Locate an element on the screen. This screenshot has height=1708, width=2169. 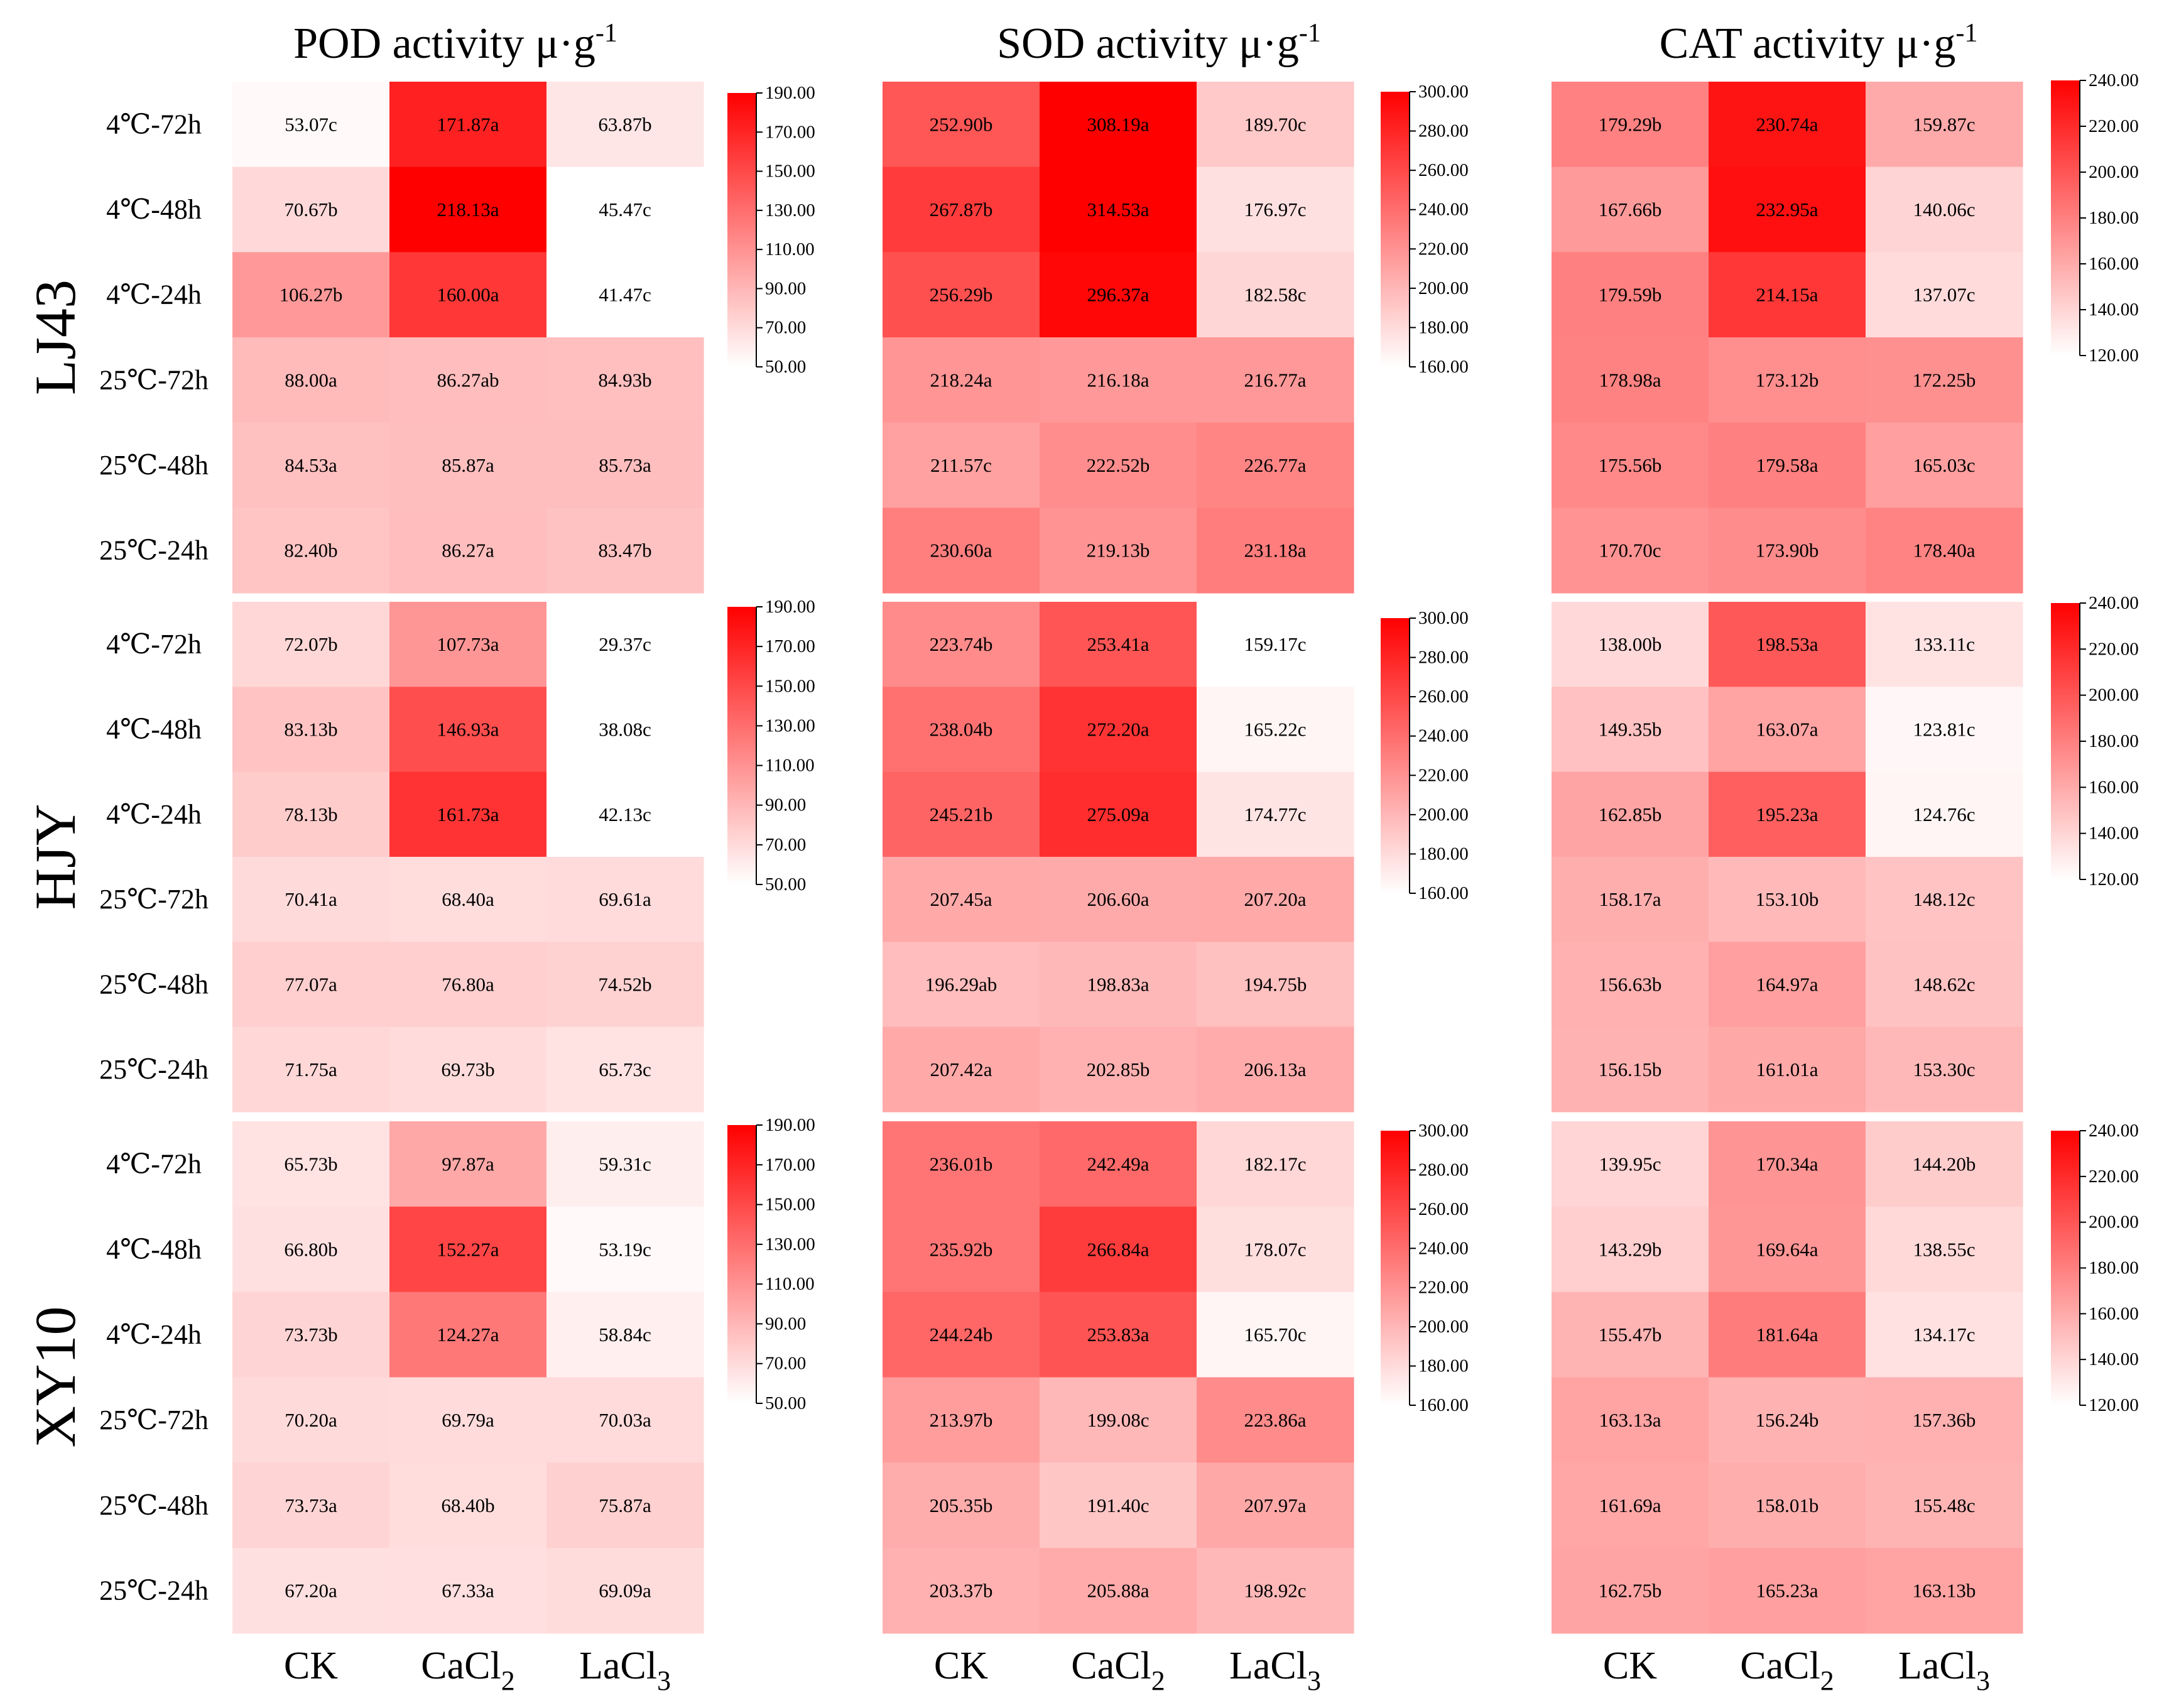
cell-value-cat-lj43-r0-c0: 179.29b is located at coordinates (1630, 124).